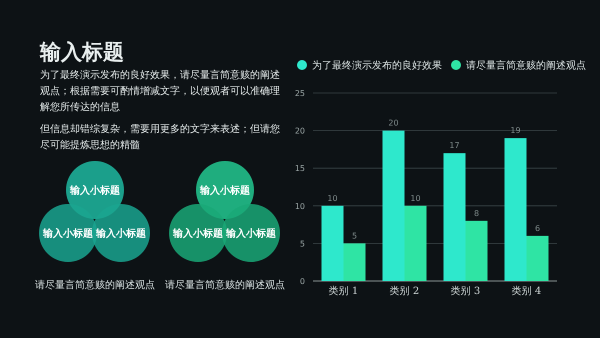  I want to click on data-label: 19, so click(515, 131).